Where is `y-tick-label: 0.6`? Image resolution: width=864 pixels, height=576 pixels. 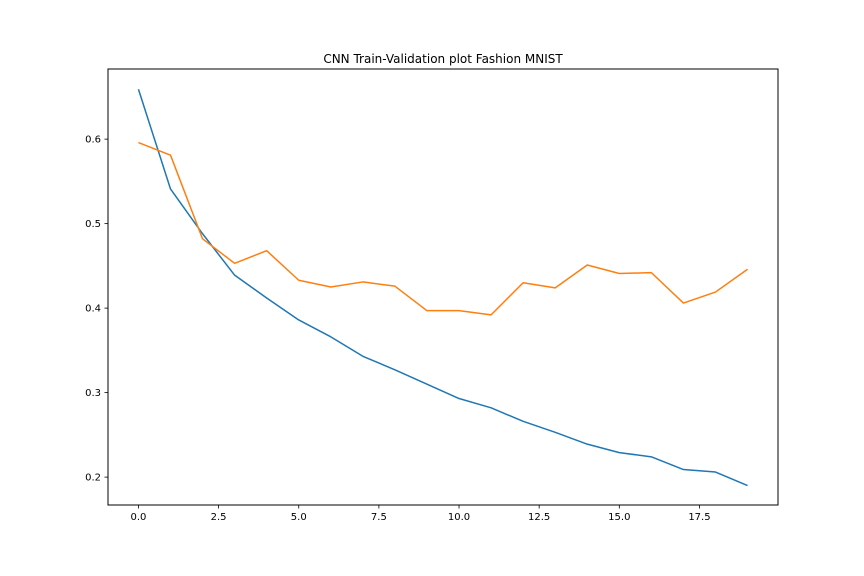 y-tick-label: 0.6 is located at coordinates (93, 140).